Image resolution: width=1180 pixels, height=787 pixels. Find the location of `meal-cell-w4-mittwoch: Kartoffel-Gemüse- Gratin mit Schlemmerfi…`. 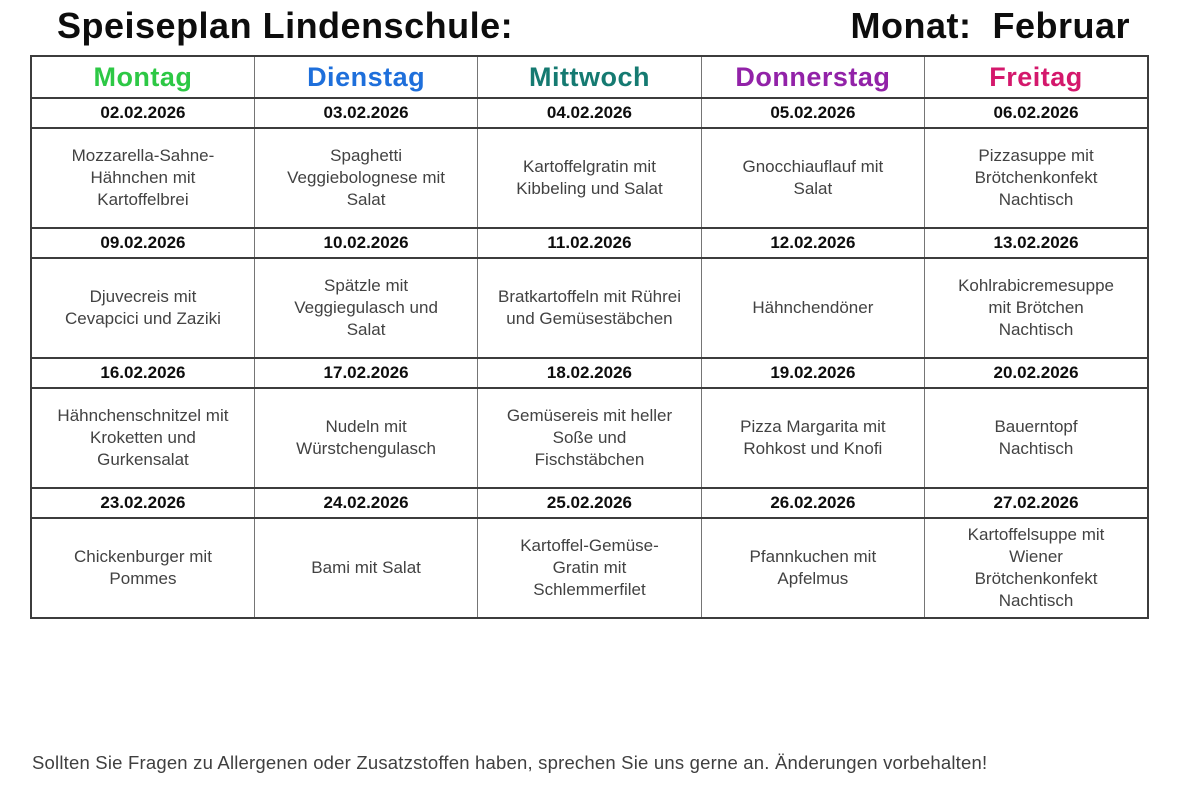

meal-cell-w4-mittwoch: Kartoffel-Gemüse- Gratin mit Schlemmerfi… is located at coordinates (589, 568).